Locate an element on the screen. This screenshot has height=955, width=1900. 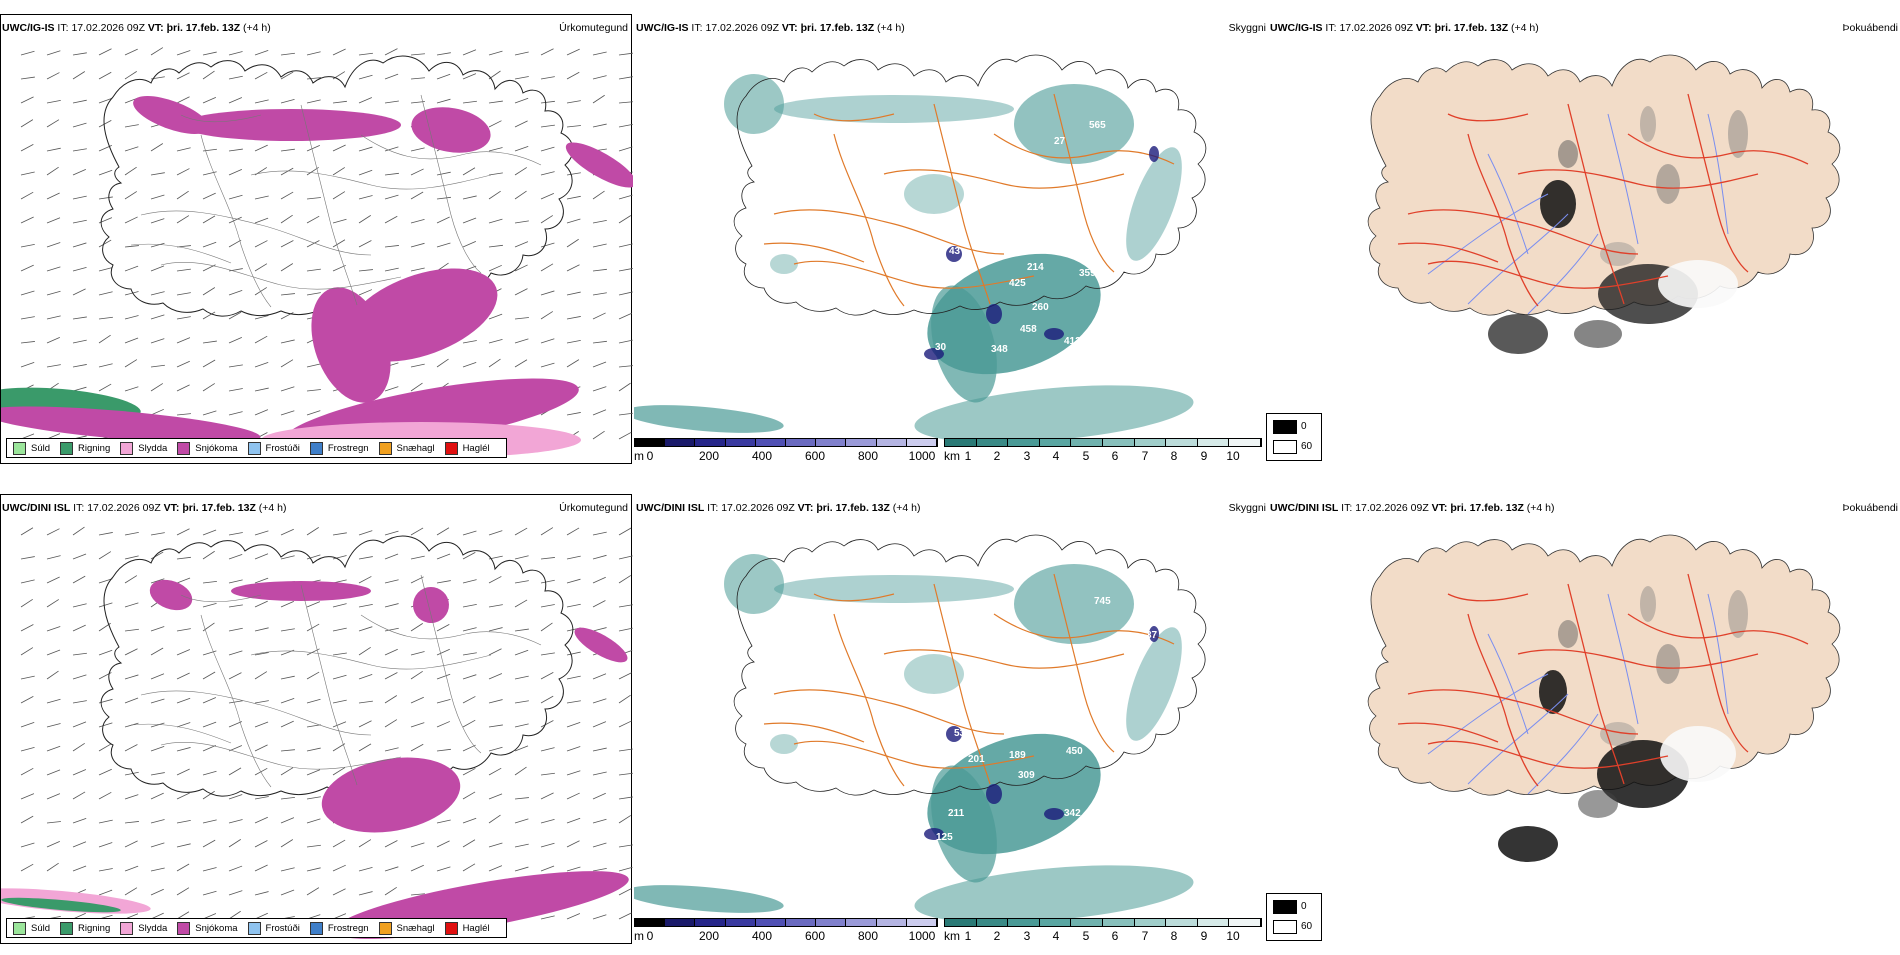
legend-label: Slydda is located at coordinates (153, 448).